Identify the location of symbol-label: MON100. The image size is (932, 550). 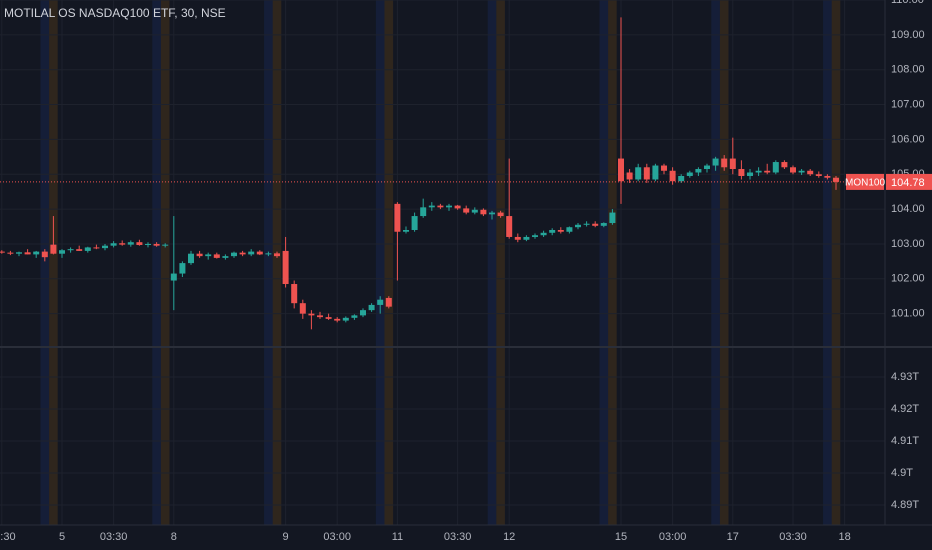
(865, 183).